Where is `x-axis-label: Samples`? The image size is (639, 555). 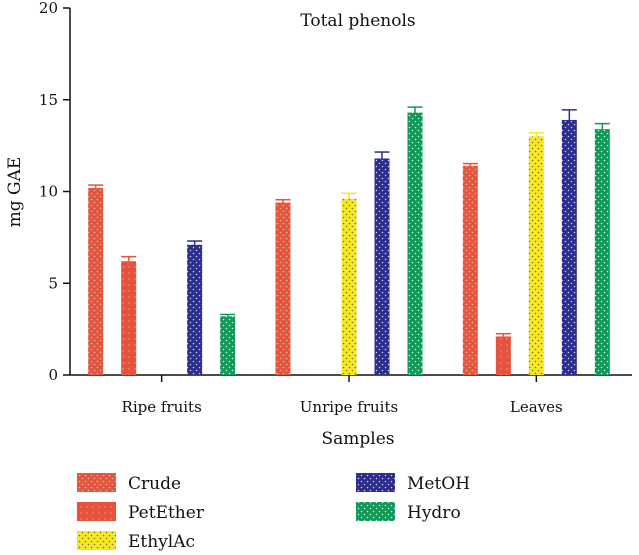
x-axis-label: Samples is located at coordinates (357, 439).